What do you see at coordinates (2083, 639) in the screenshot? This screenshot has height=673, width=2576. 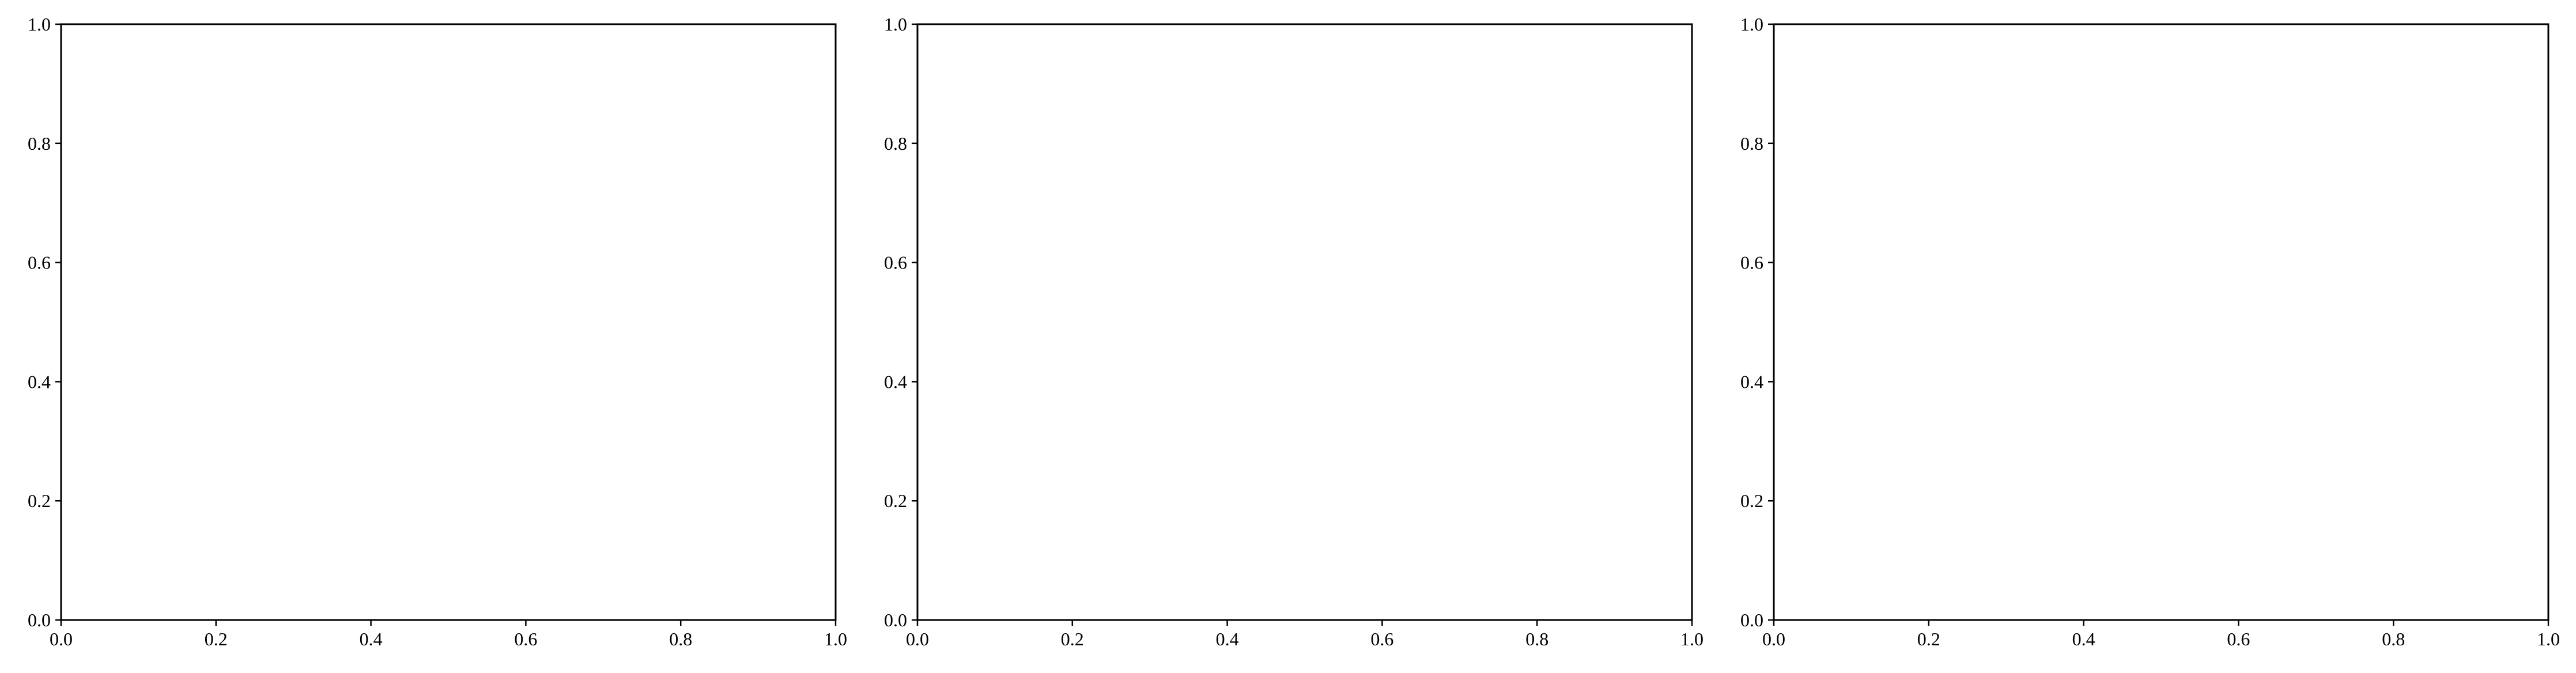 I see `x-tick-label-3-2: 0.4` at bounding box center [2083, 639].